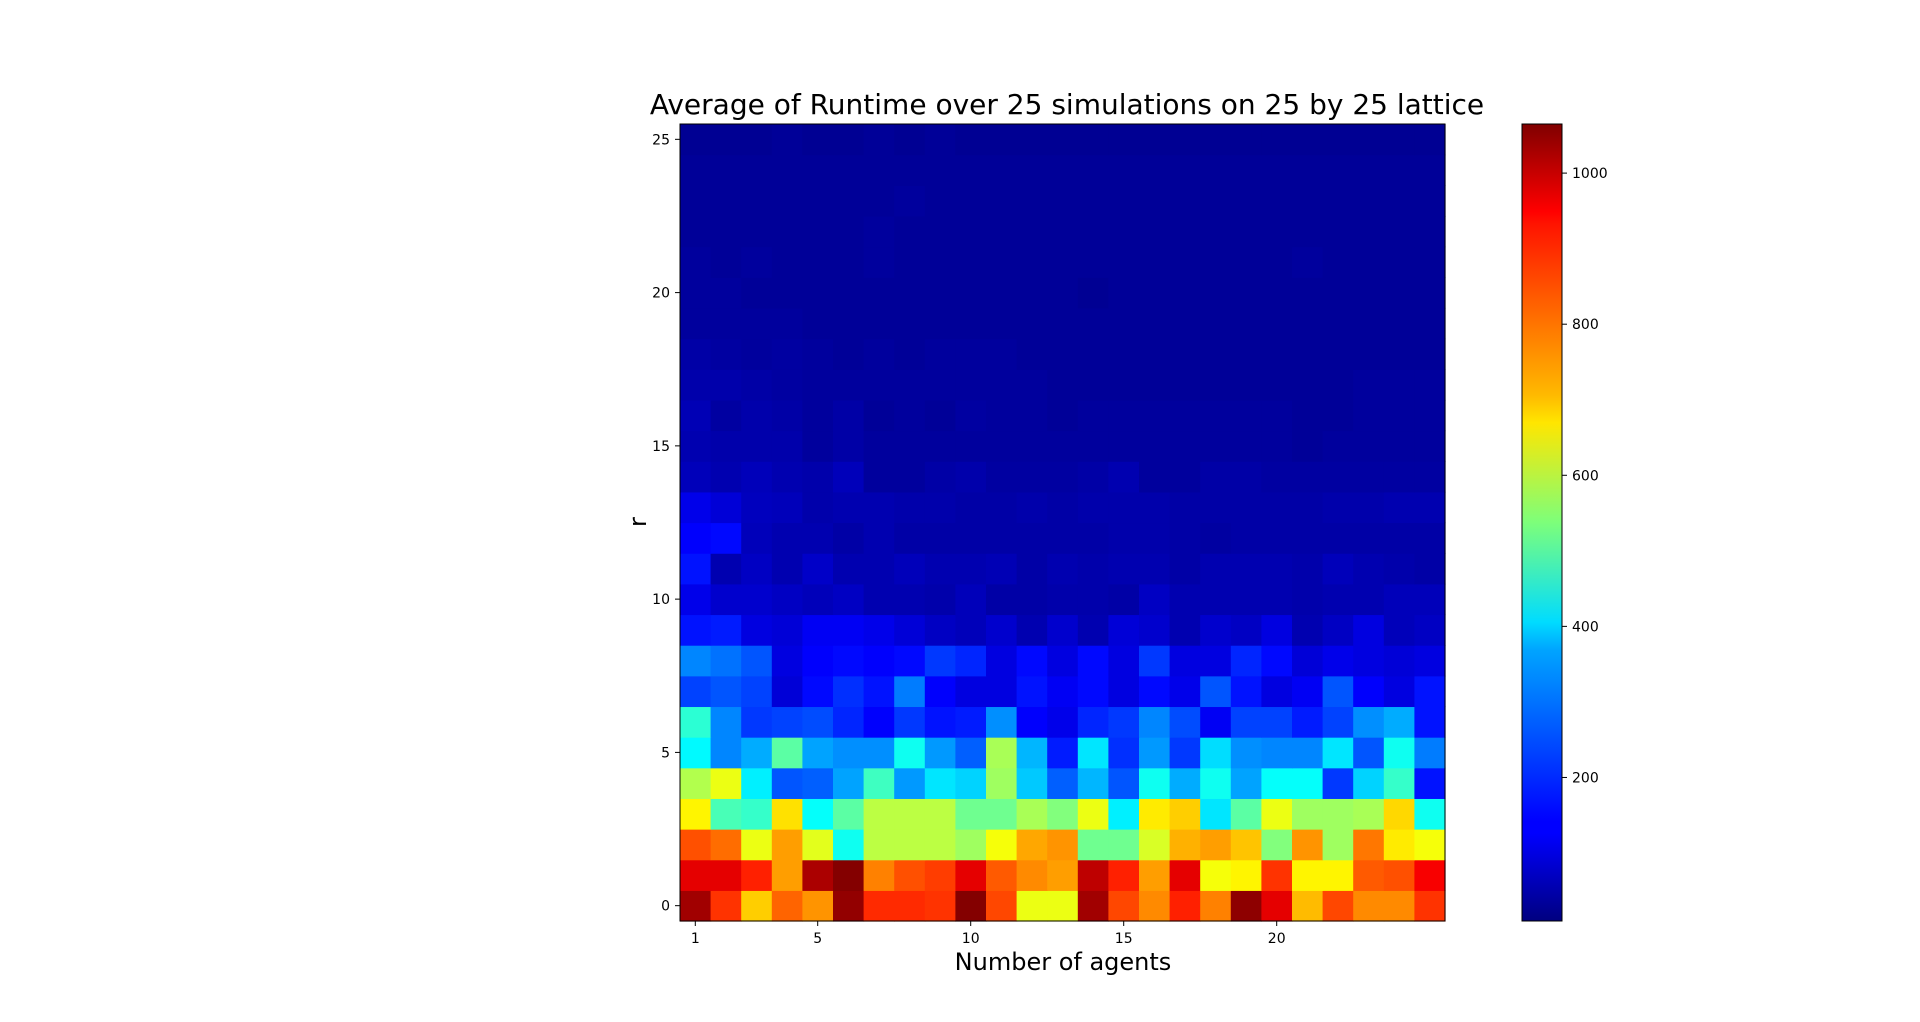 This screenshot has height=1022, width=1920. What do you see at coordinates (817, 939) in the screenshot?
I see `x-tick-label: 5` at bounding box center [817, 939].